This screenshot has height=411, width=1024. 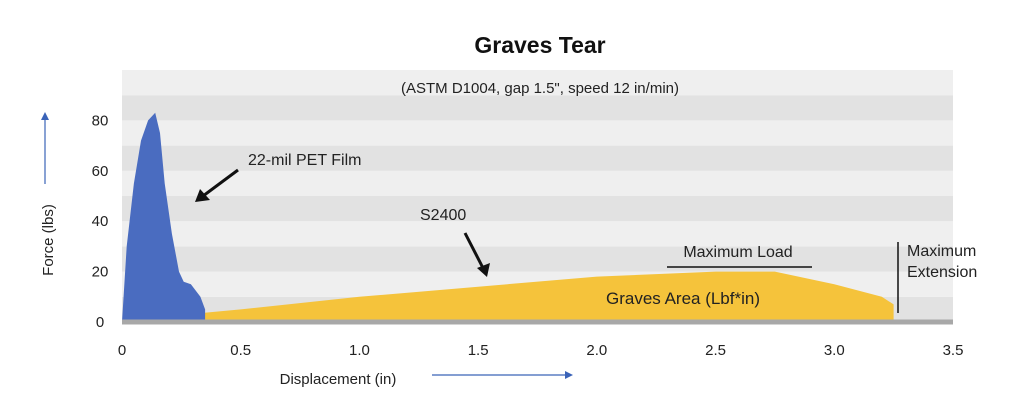 What do you see at coordinates (202, 195) in the screenshot?
I see `pet-film-arrow-icon` at bounding box center [202, 195].